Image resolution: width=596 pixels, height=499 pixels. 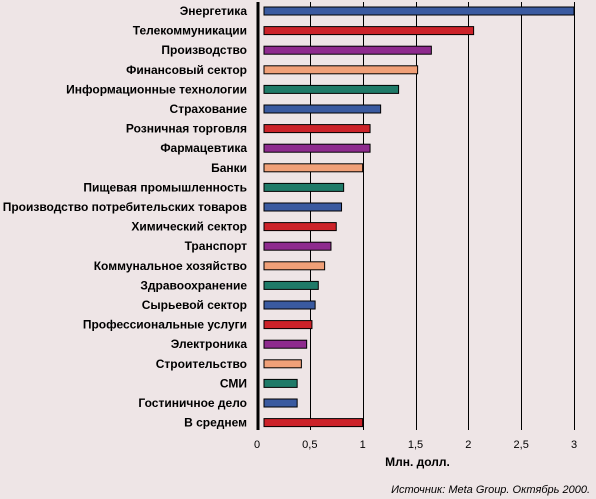 What do you see at coordinates (233, 383) in the screenshot?
I see `category-label: СМИ` at bounding box center [233, 383].